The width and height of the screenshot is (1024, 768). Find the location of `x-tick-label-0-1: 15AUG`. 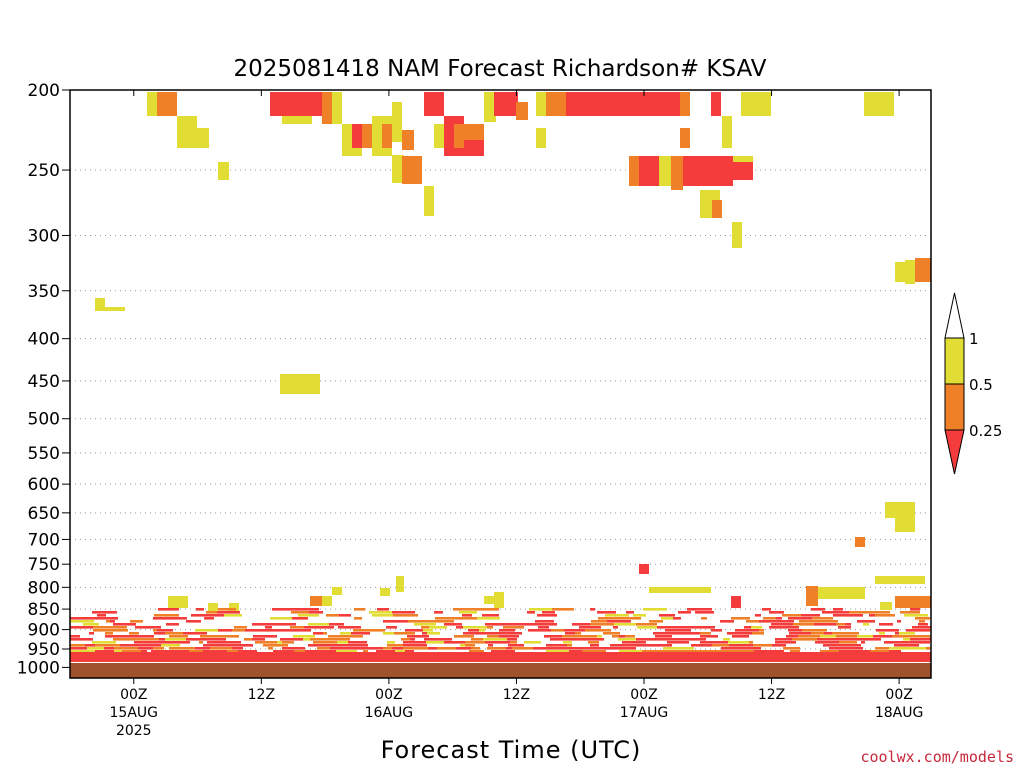

x-tick-label-0-1: 15AUG is located at coordinates (134, 713).